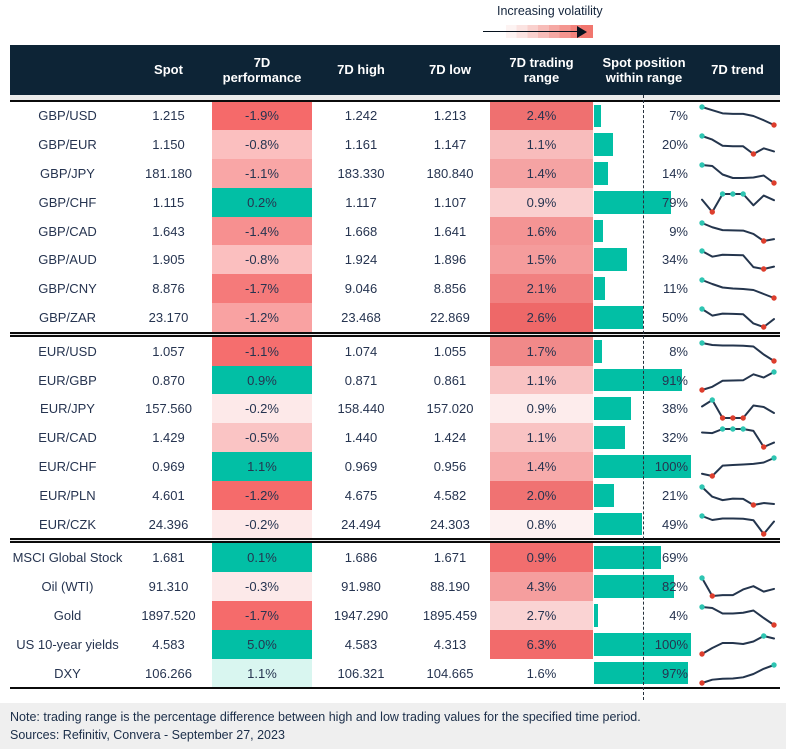 The height and width of the screenshot is (749, 786). Describe the element at coordinates (644, 317) in the screenshot. I see `position-cell: 50%` at that location.